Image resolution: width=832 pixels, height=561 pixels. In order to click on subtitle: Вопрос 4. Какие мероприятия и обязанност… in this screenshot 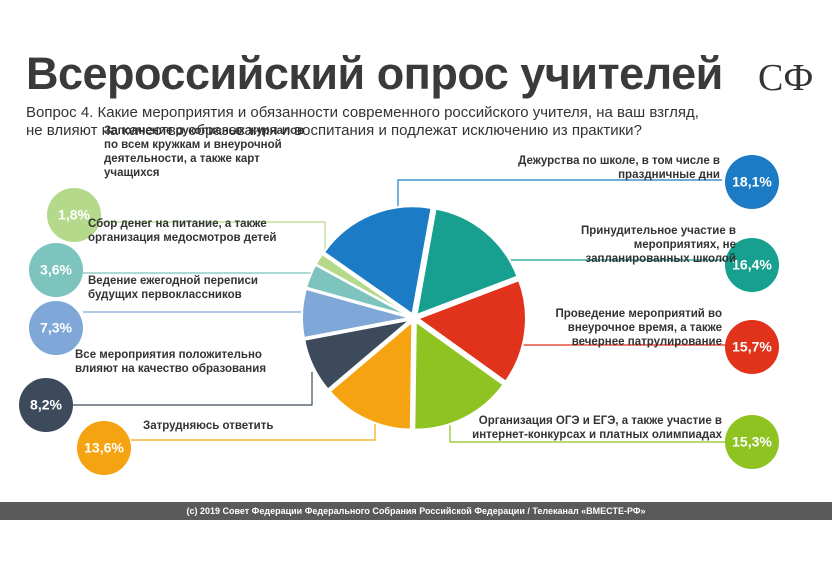, I will do `click(362, 121)`.